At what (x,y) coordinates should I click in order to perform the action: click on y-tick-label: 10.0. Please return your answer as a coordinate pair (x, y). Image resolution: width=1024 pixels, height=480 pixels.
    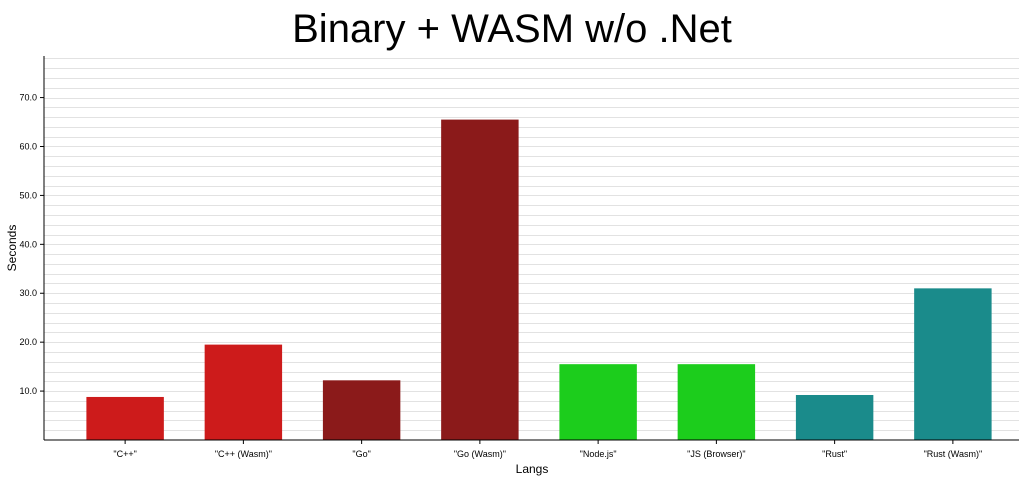
    Looking at the image, I should click on (28, 391).